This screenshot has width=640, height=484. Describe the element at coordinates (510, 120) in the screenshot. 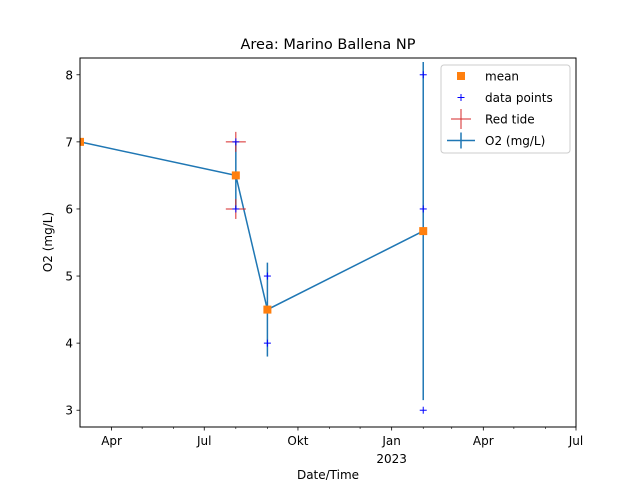

I see `legend-label: Red tide` at that location.